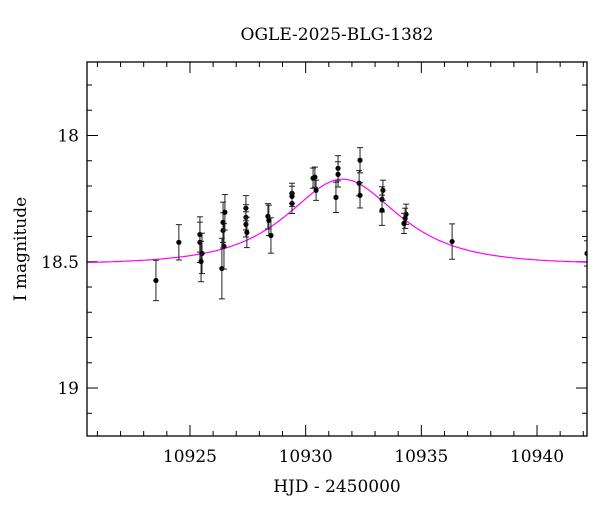 The height and width of the screenshot is (512, 600). Describe the element at coordinates (337, 487) in the screenshot. I see `x-axis-label: HJD - 2450000` at that location.